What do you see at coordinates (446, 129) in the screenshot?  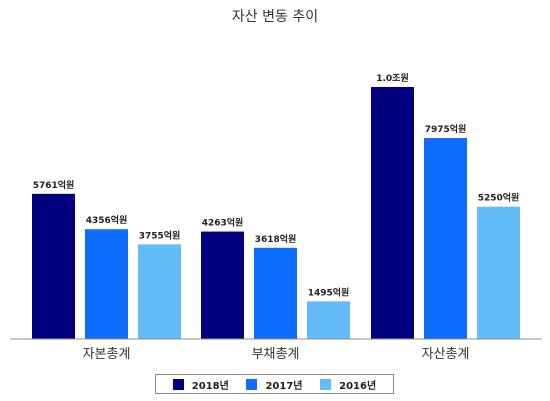 I see `bar-value-label: 7975억원` at bounding box center [446, 129].